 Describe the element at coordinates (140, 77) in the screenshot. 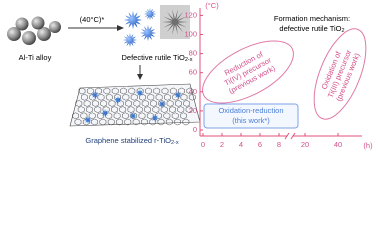

I see `down-arrow-head` at that location.